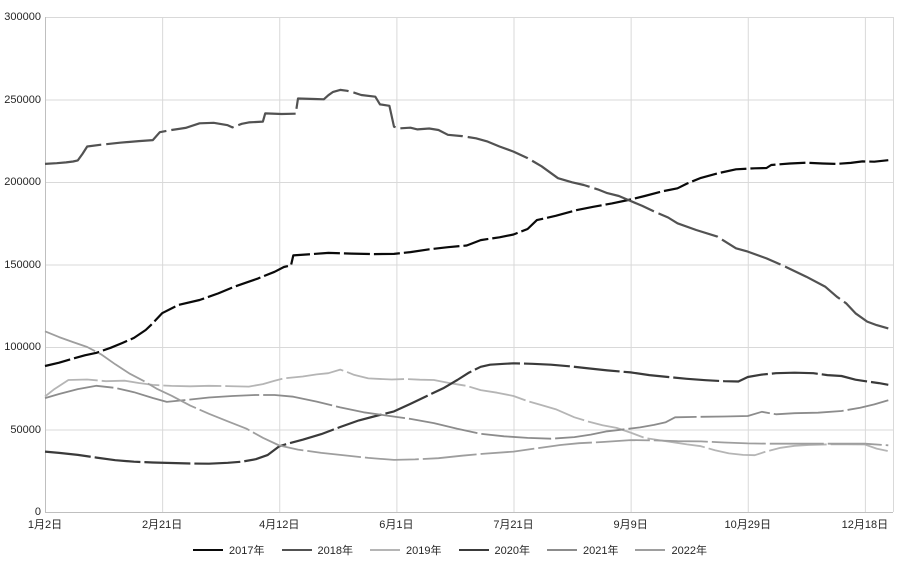 The width and height of the screenshot is (900, 563). I want to click on y-tick-label: 300000, so click(22, 17).